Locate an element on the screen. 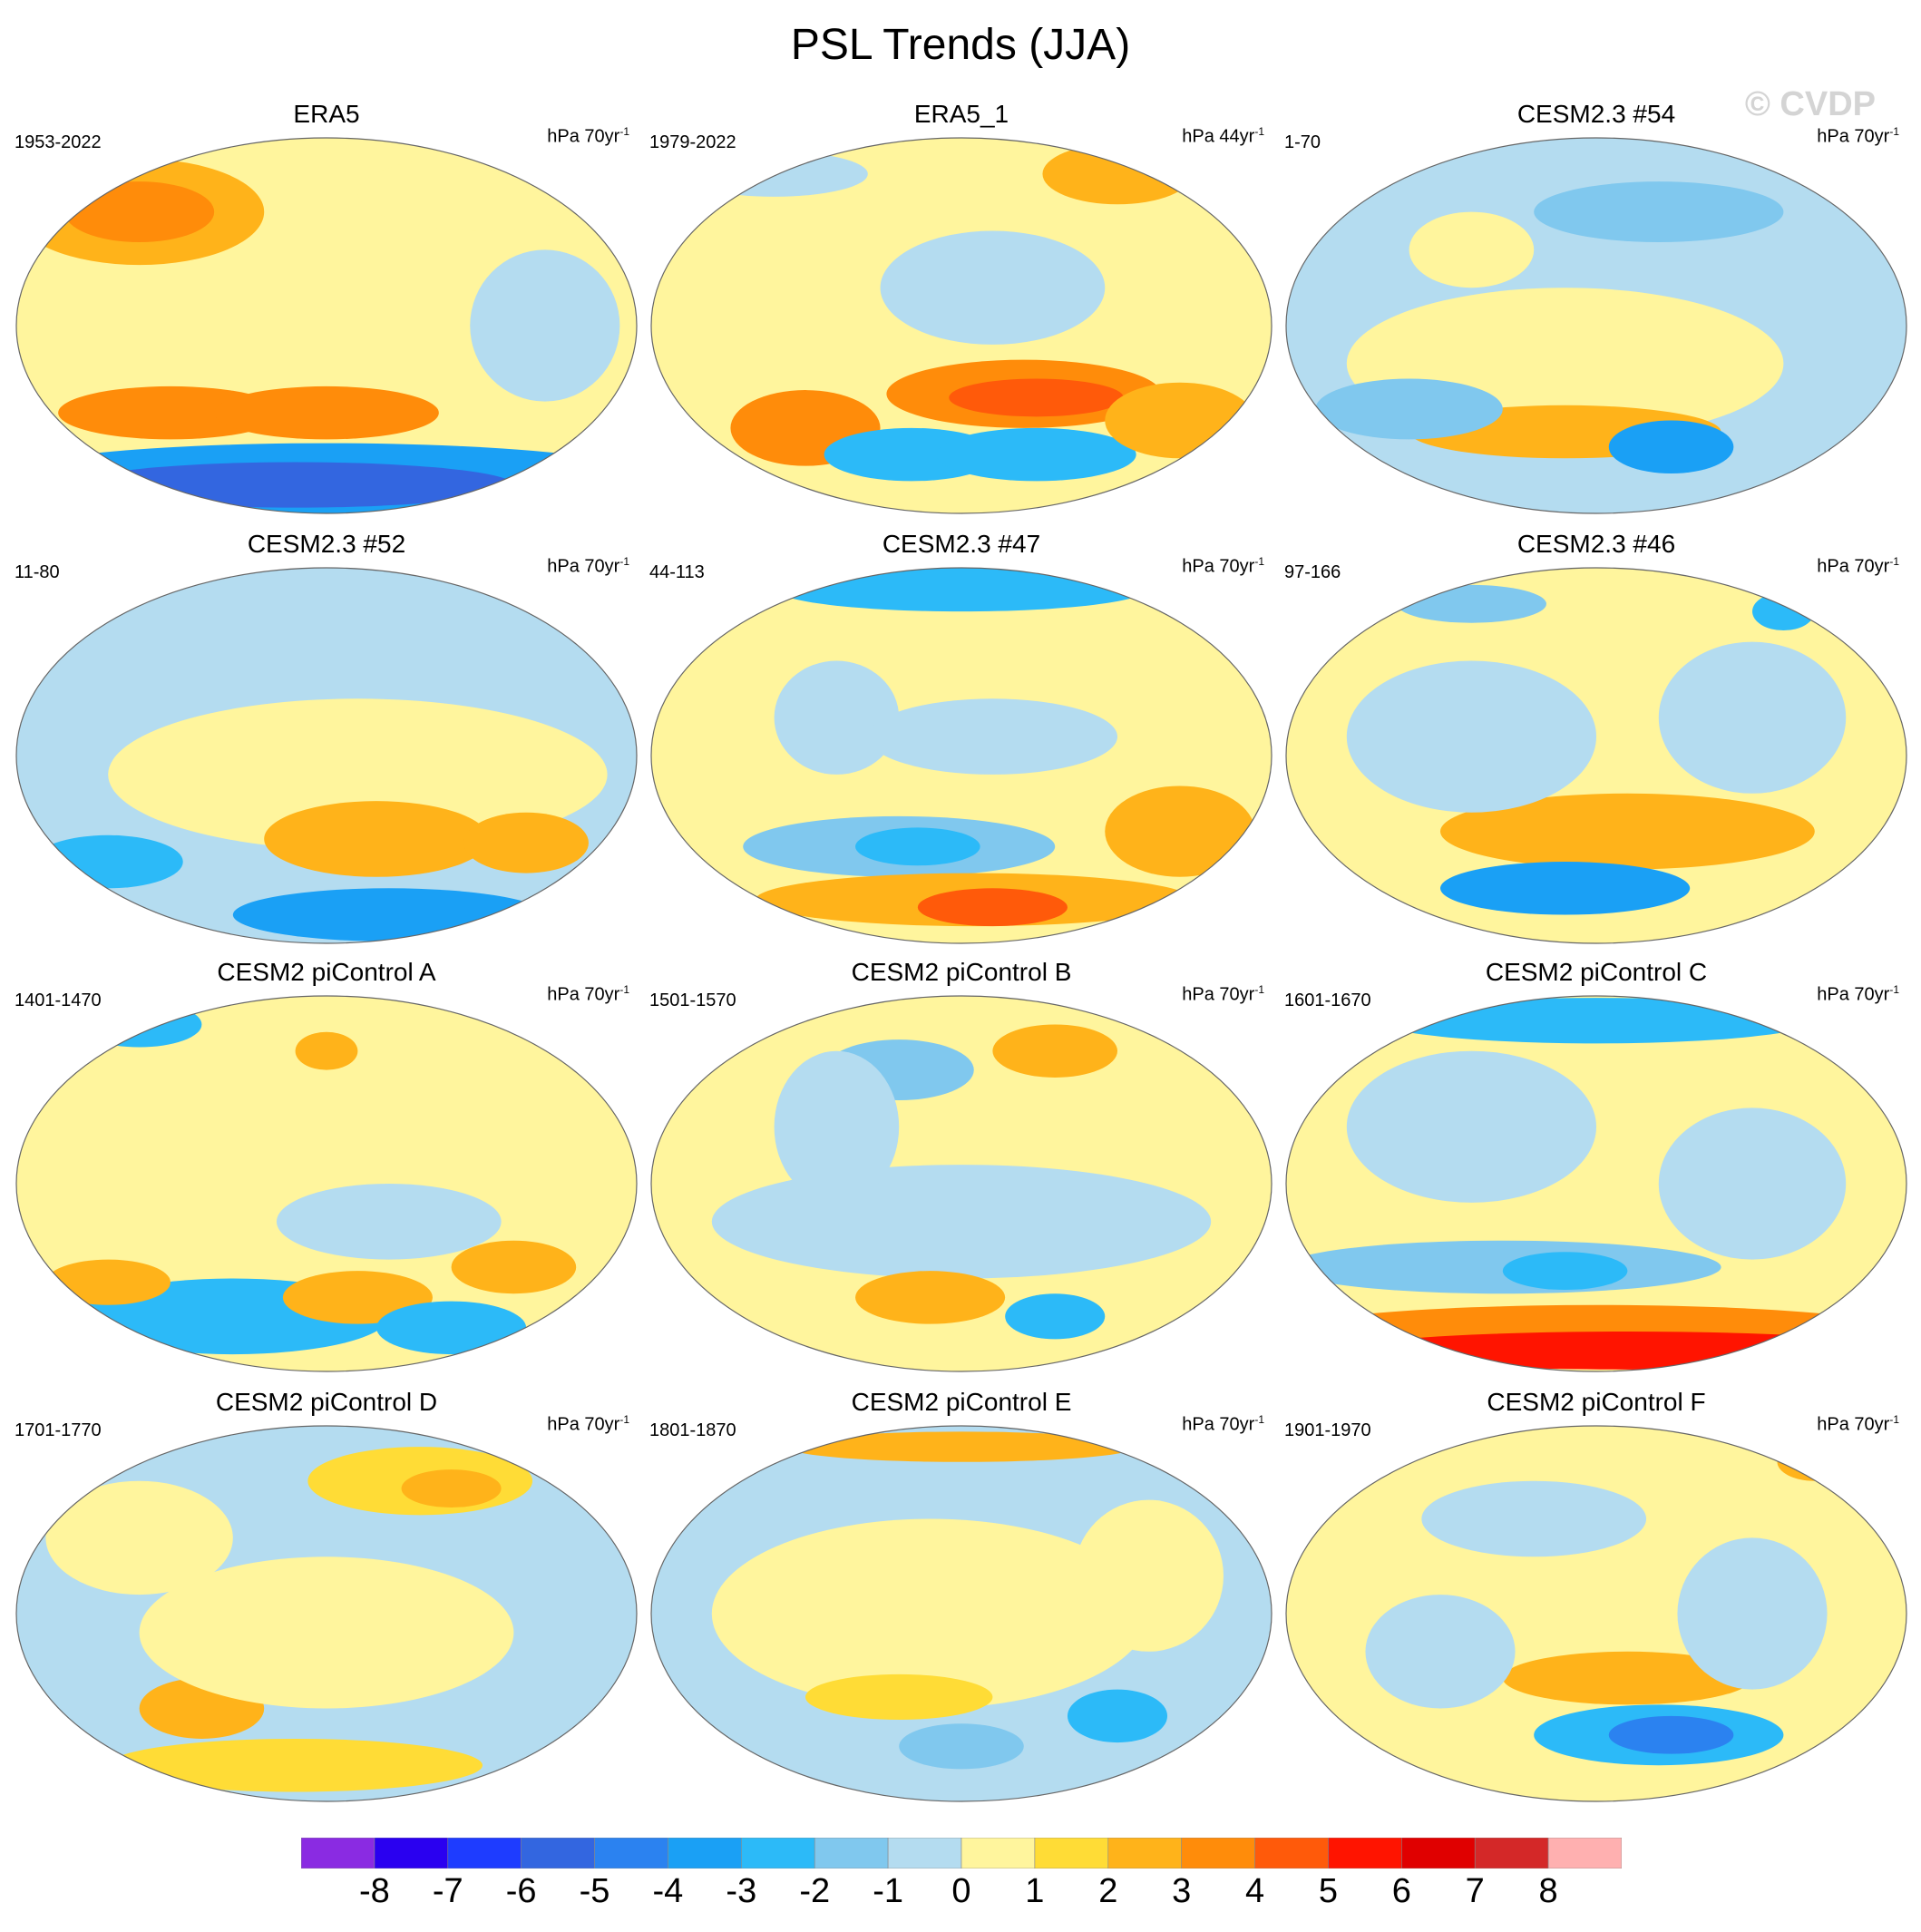 The height and width of the screenshot is (1932, 1921). colorbar-tick-label: -7 is located at coordinates (448, 1891).